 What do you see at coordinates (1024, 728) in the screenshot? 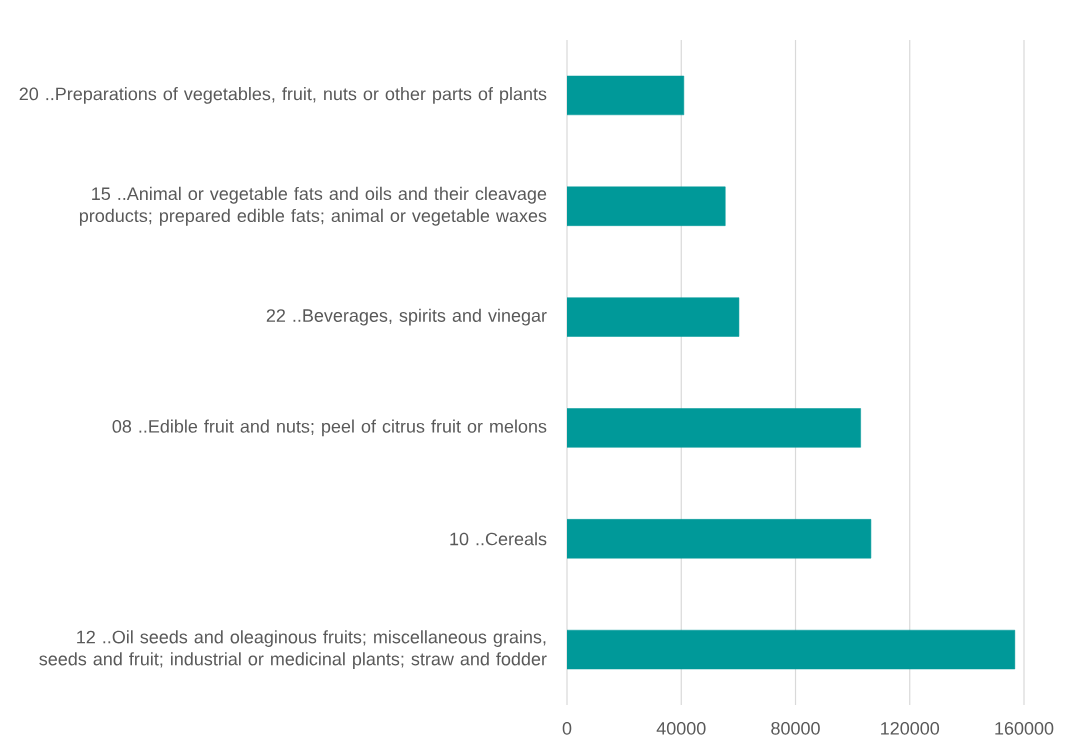
I see `x-tick-label: 160000` at bounding box center [1024, 728].